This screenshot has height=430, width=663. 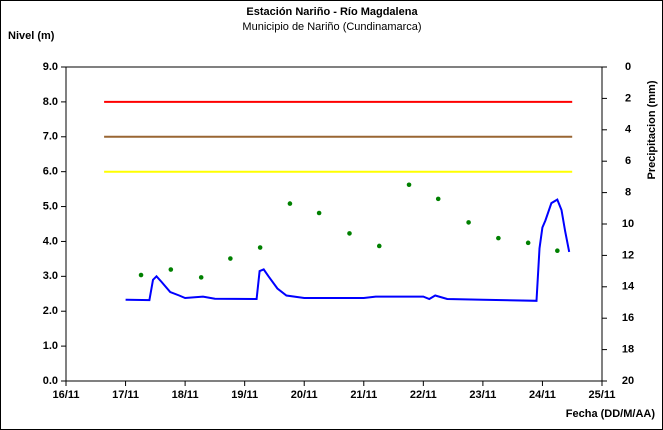 What do you see at coordinates (652, 129) in the screenshot?
I see `y2-axis-label: Precipitacion (mm)` at bounding box center [652, 129].